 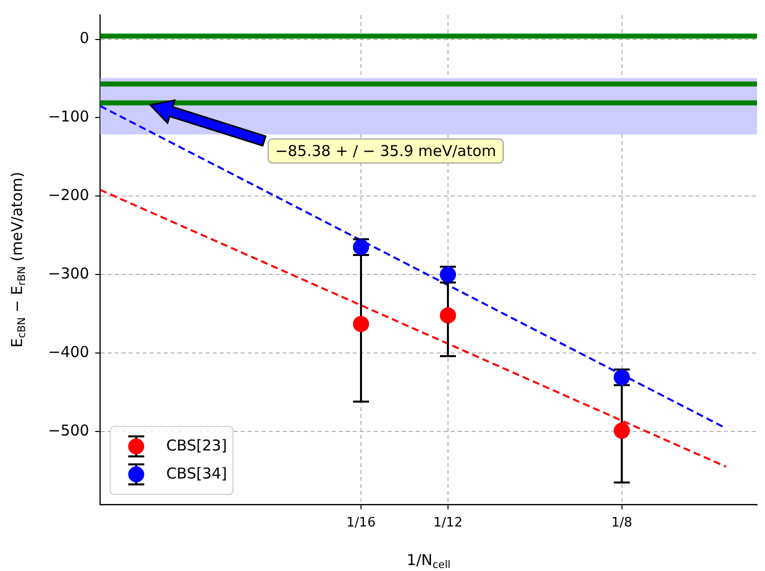 What do you see at coordinates (69, 117) in the screenshot?
I see `y-tick-label: −100` at bounding box center [69, 117].